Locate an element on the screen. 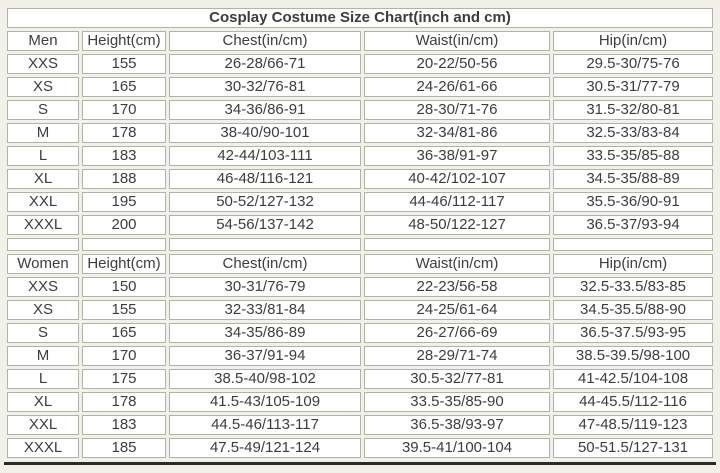 This screenshot has width=720, height=473. waist-cell: 26-27/66-69 is located at coordinates (457, 333).